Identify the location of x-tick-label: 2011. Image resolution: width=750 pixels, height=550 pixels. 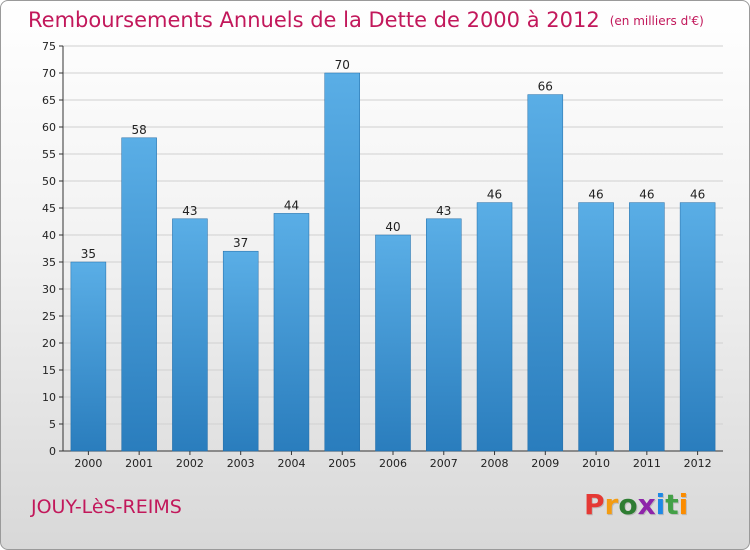
(647, 463).